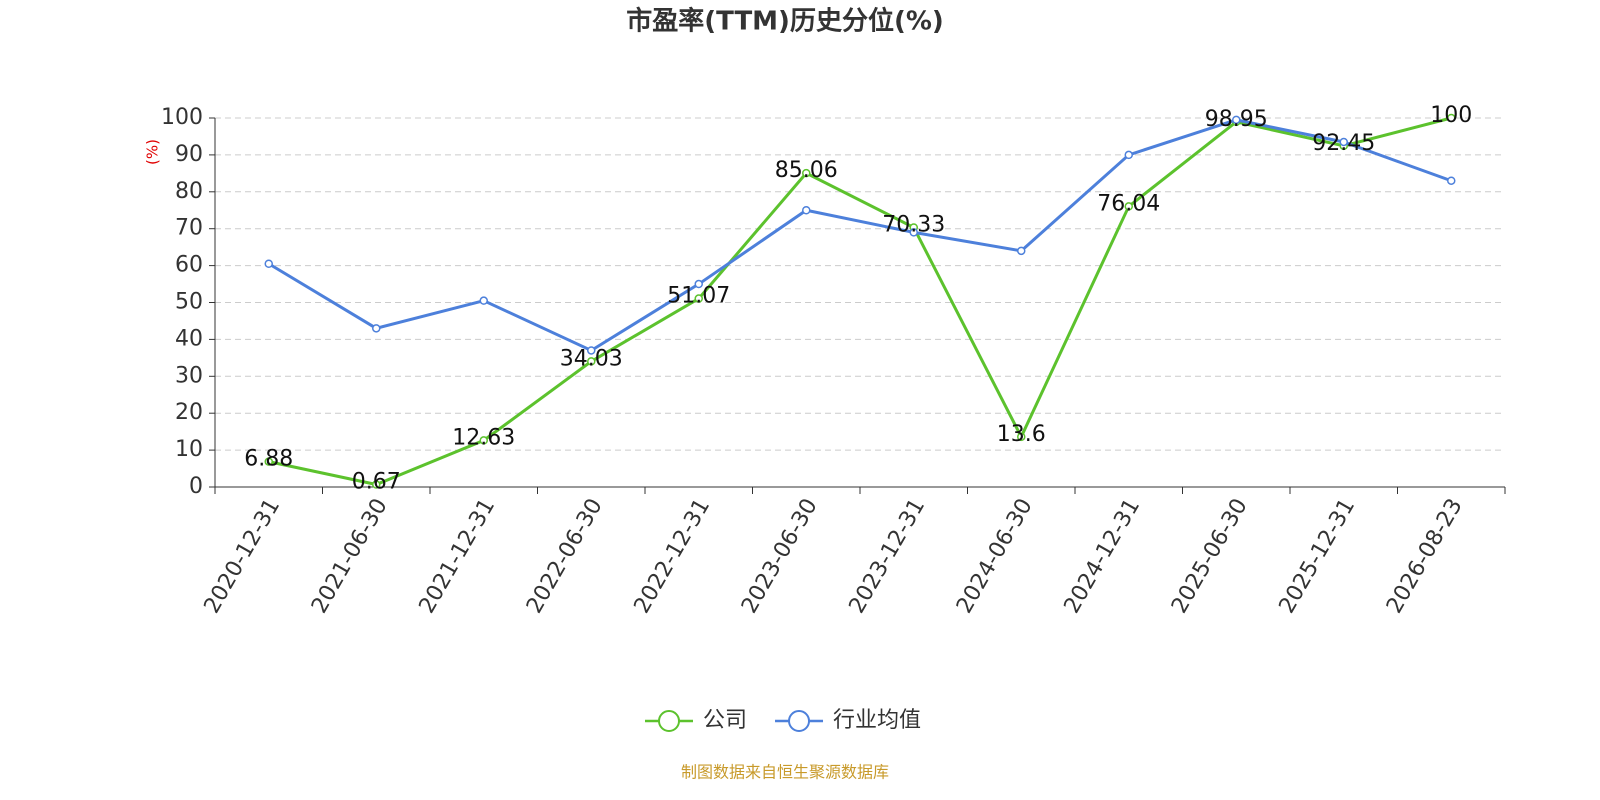  Describe the element at coordinates (673, 556) in the screenshot. I see `x-tick-label: 2022-12-31` at that location.